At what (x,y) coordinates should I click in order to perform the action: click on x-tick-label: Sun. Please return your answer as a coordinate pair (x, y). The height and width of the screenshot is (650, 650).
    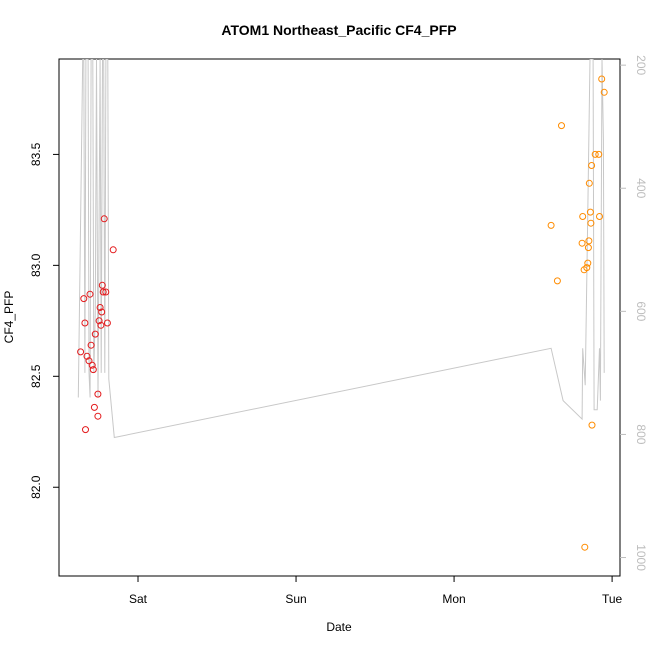
    Looking at the image, I should click on (295, 599).